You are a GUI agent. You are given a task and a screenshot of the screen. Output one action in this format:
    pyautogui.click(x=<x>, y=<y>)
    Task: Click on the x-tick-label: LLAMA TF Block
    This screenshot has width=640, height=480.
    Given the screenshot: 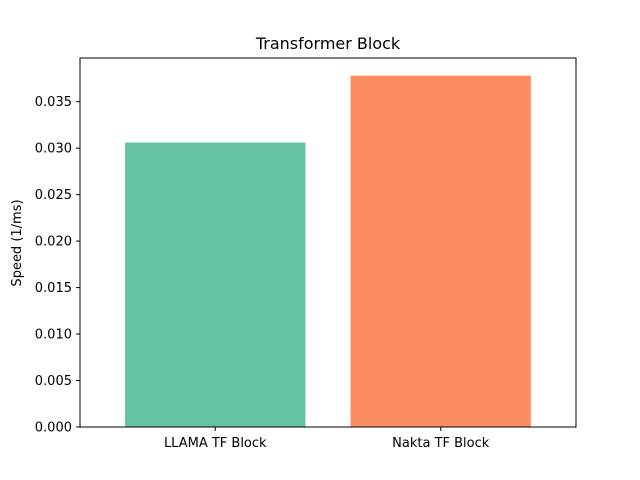 What is the action you would take?
    pyautogui.click(x=215, y=443)
    